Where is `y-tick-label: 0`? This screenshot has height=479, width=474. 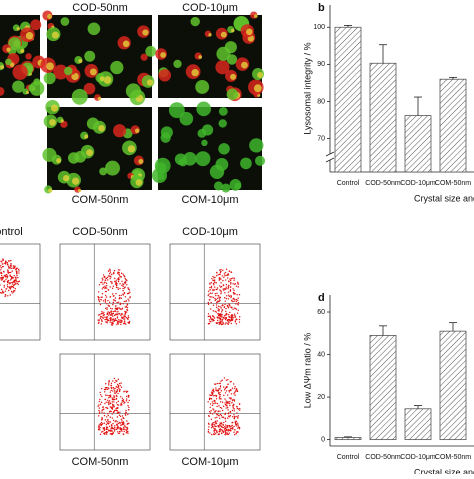
y-tick-label: 0 is located at coordinates (323, 439).